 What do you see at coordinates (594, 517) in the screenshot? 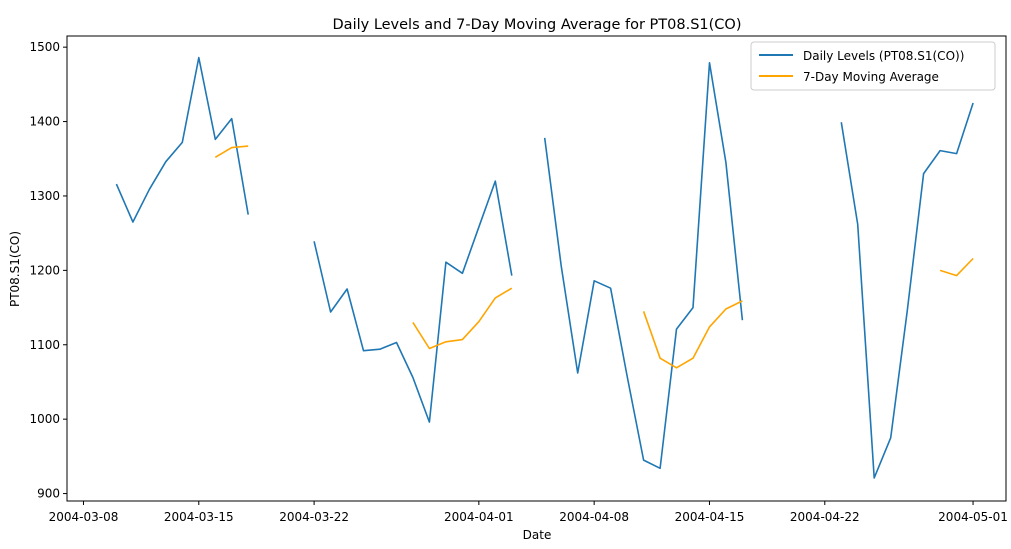
I see `x-tick-label: 2004-04-08` at bounding box center [594, 517].